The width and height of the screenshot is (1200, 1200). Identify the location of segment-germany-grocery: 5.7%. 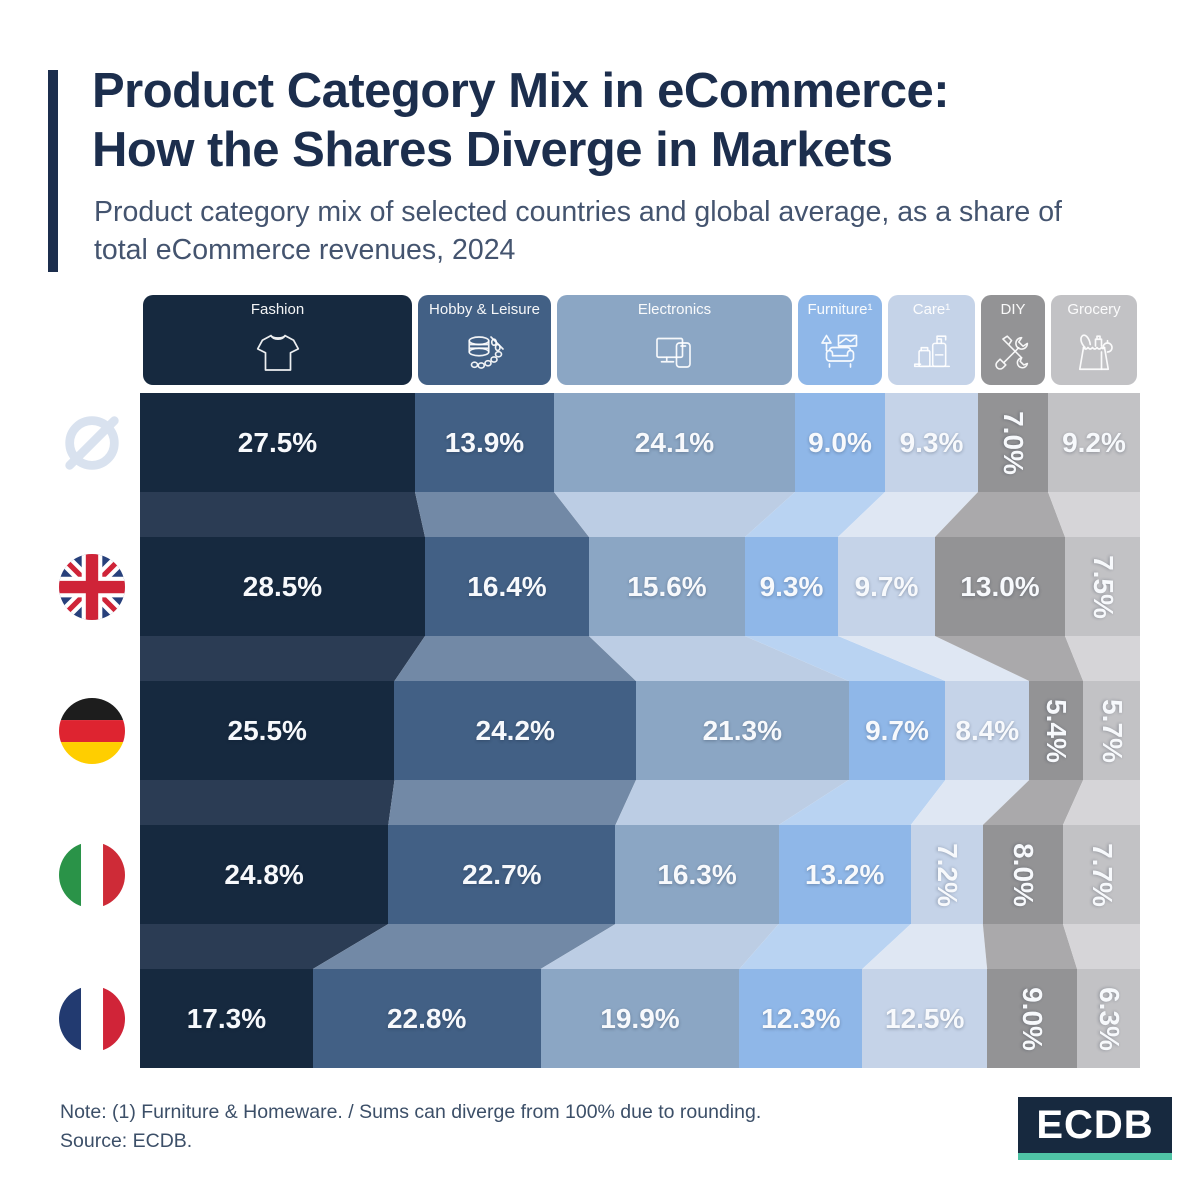
(1111, 730).